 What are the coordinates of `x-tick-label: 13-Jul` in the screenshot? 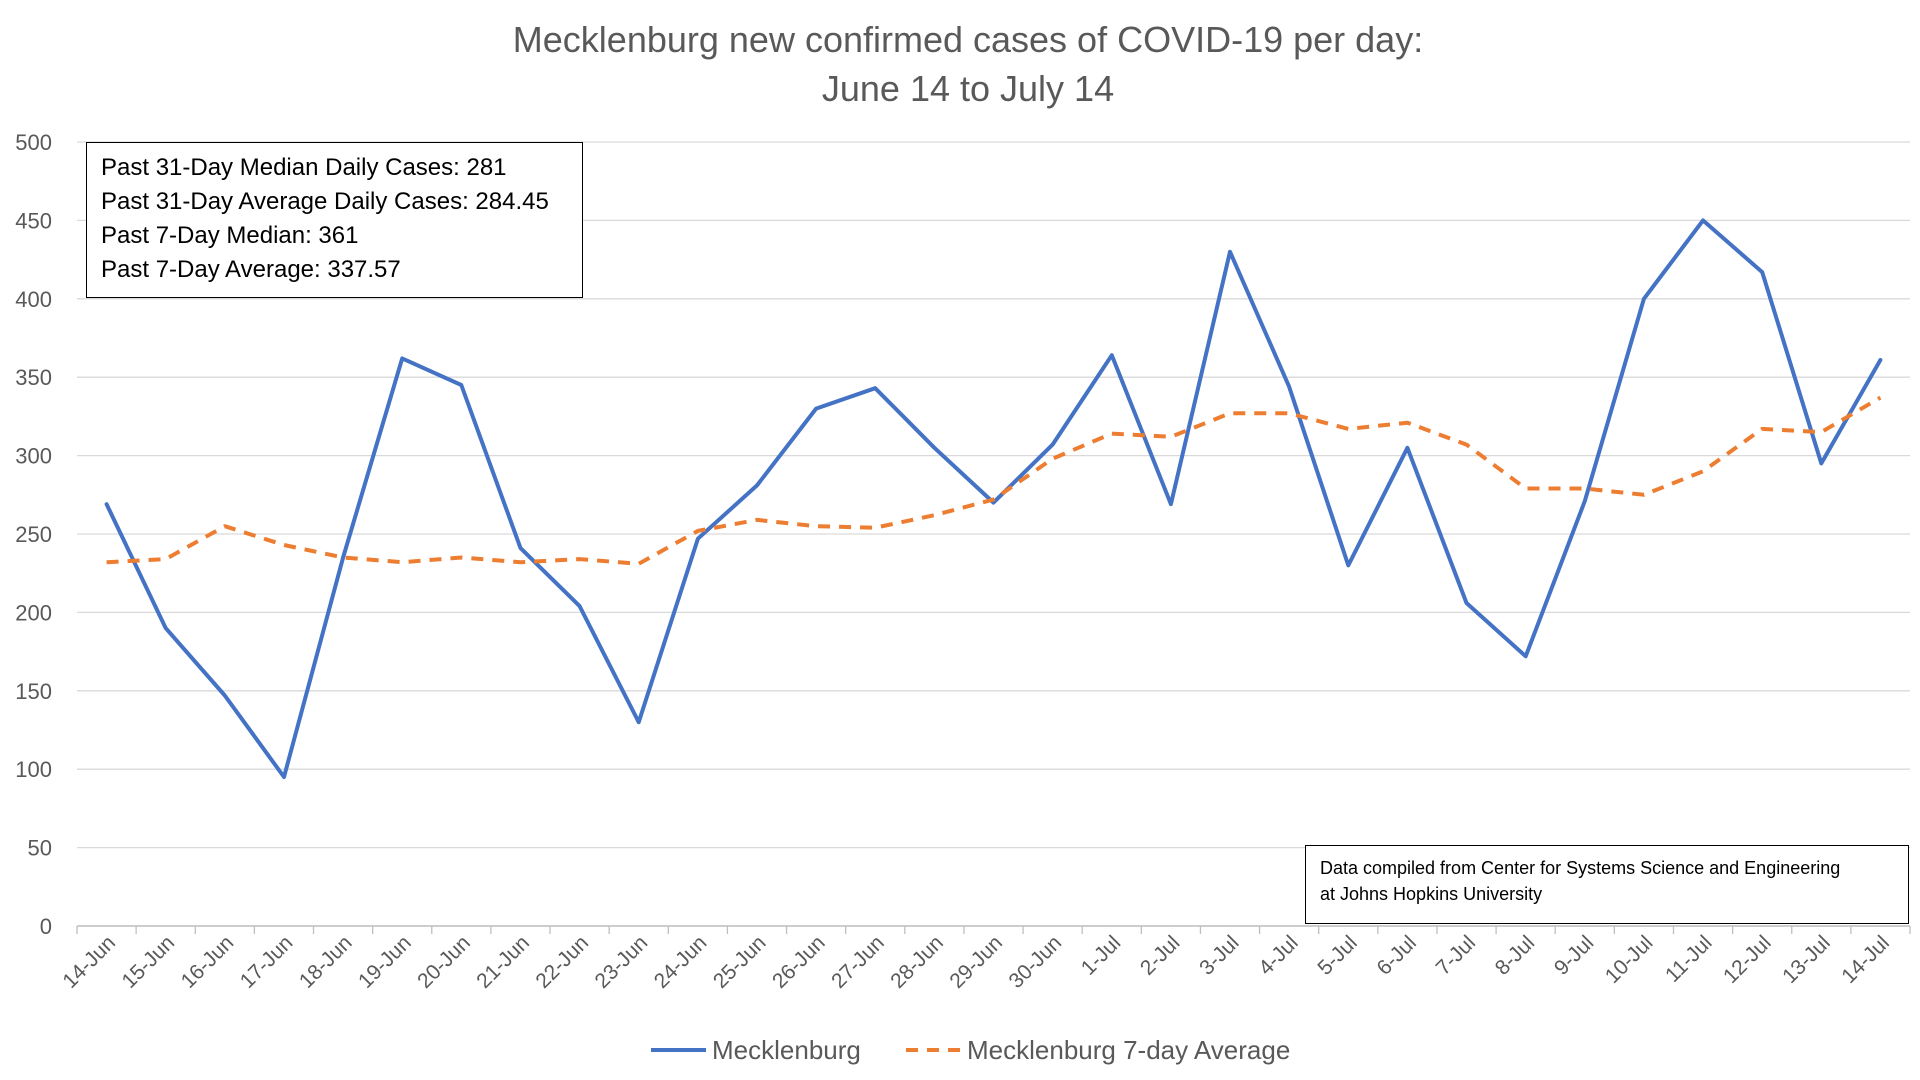 It's located at (1806, 959).